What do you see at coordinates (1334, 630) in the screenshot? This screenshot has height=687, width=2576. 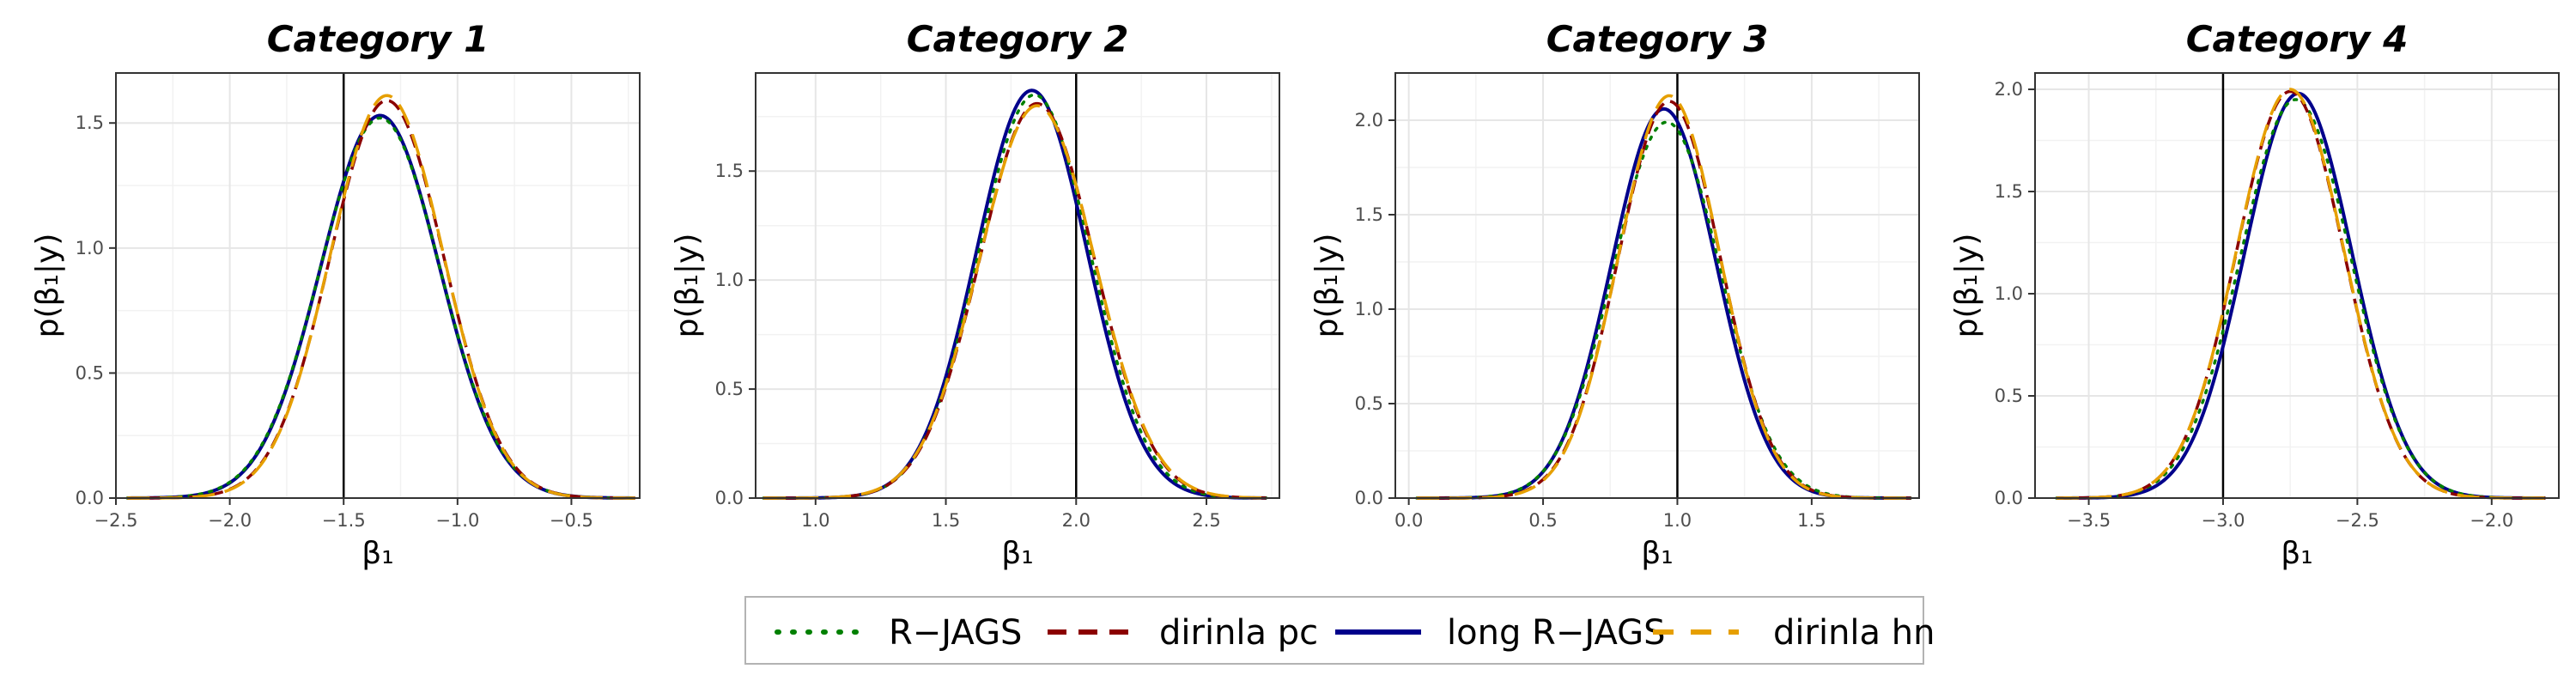 I see `legend-box` at bounding box center [1334, 630].